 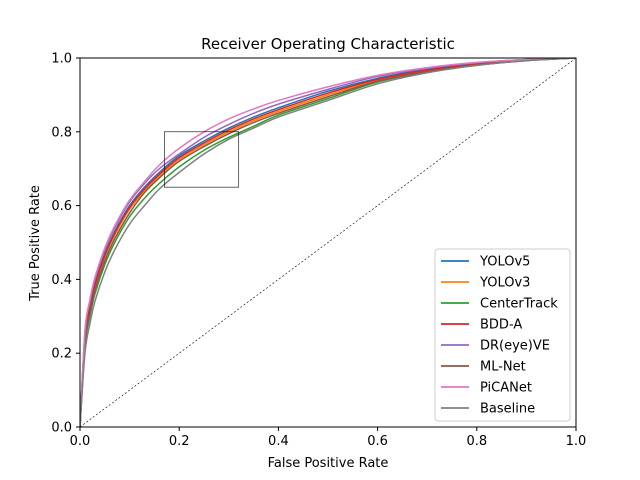 What do you see at coordinates (328, 463) in the screenshot?
I see `x-axis-label: False Positive Rate` at bounding box center [328, 463].